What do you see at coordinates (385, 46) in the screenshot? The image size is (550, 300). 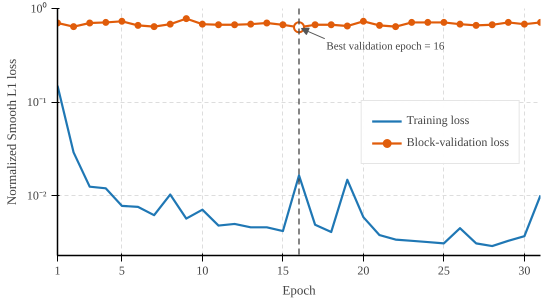 I see `annotation: Best validation epoch = 16` at bounding box center [385, 46].